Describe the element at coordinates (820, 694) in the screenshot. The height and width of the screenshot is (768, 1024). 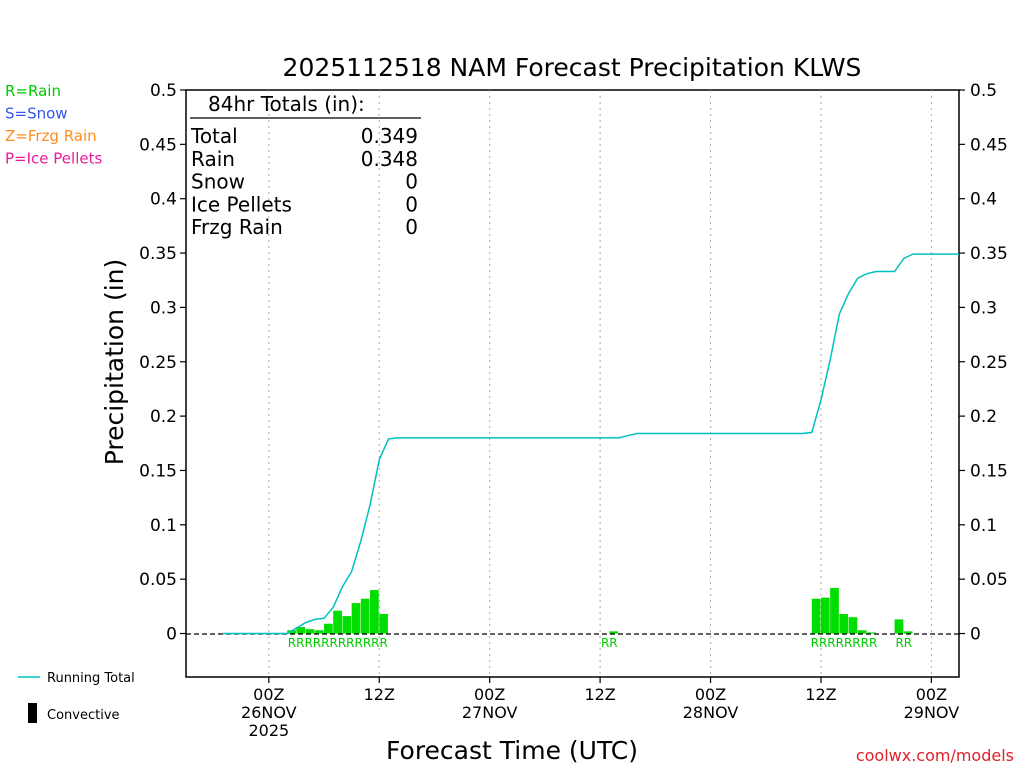
I see `x-tick-label-5-1: 12Z` at that location.